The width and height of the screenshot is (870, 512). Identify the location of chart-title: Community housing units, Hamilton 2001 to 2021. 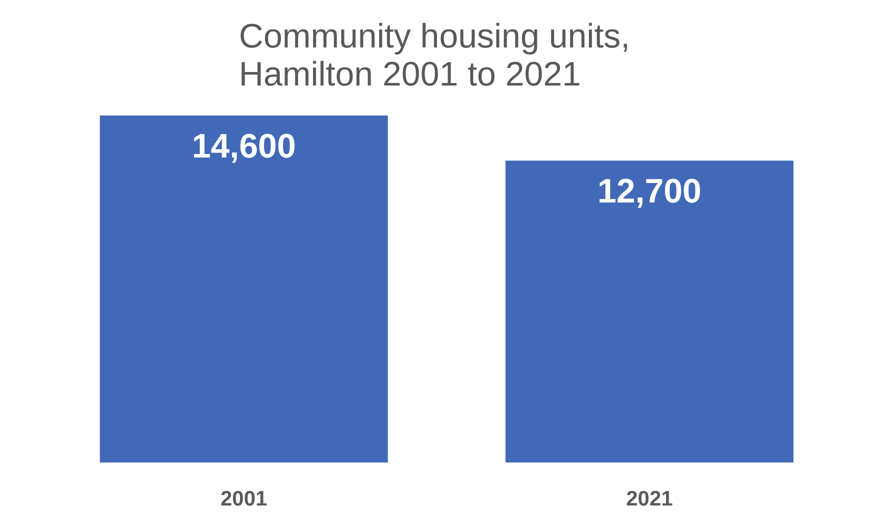
(434, 56).